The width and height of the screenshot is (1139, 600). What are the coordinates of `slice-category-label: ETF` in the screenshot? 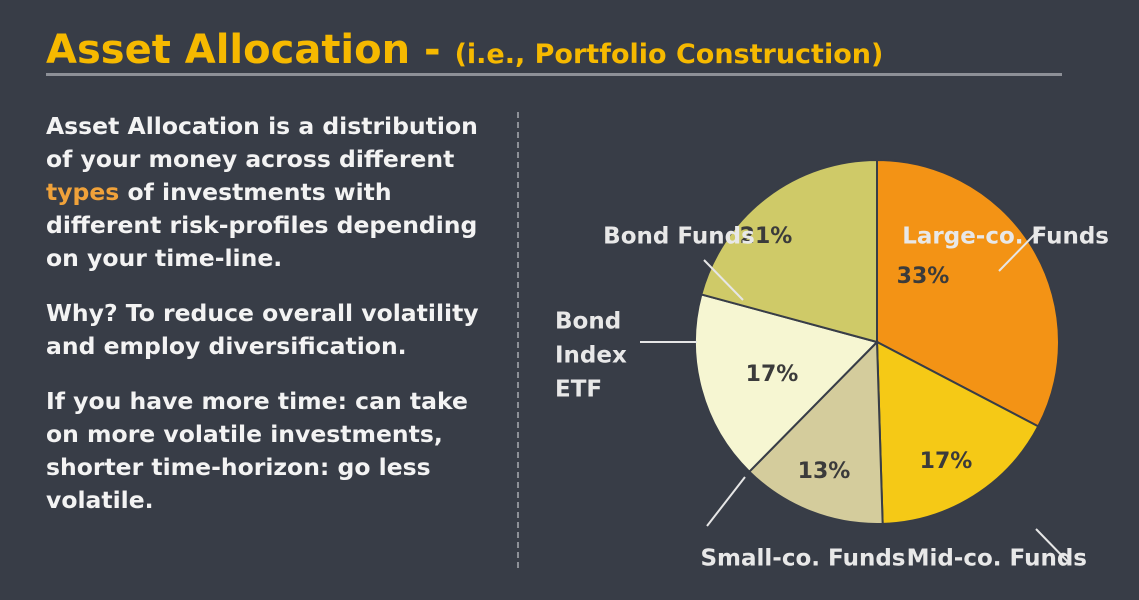 It's located at (578, 390).